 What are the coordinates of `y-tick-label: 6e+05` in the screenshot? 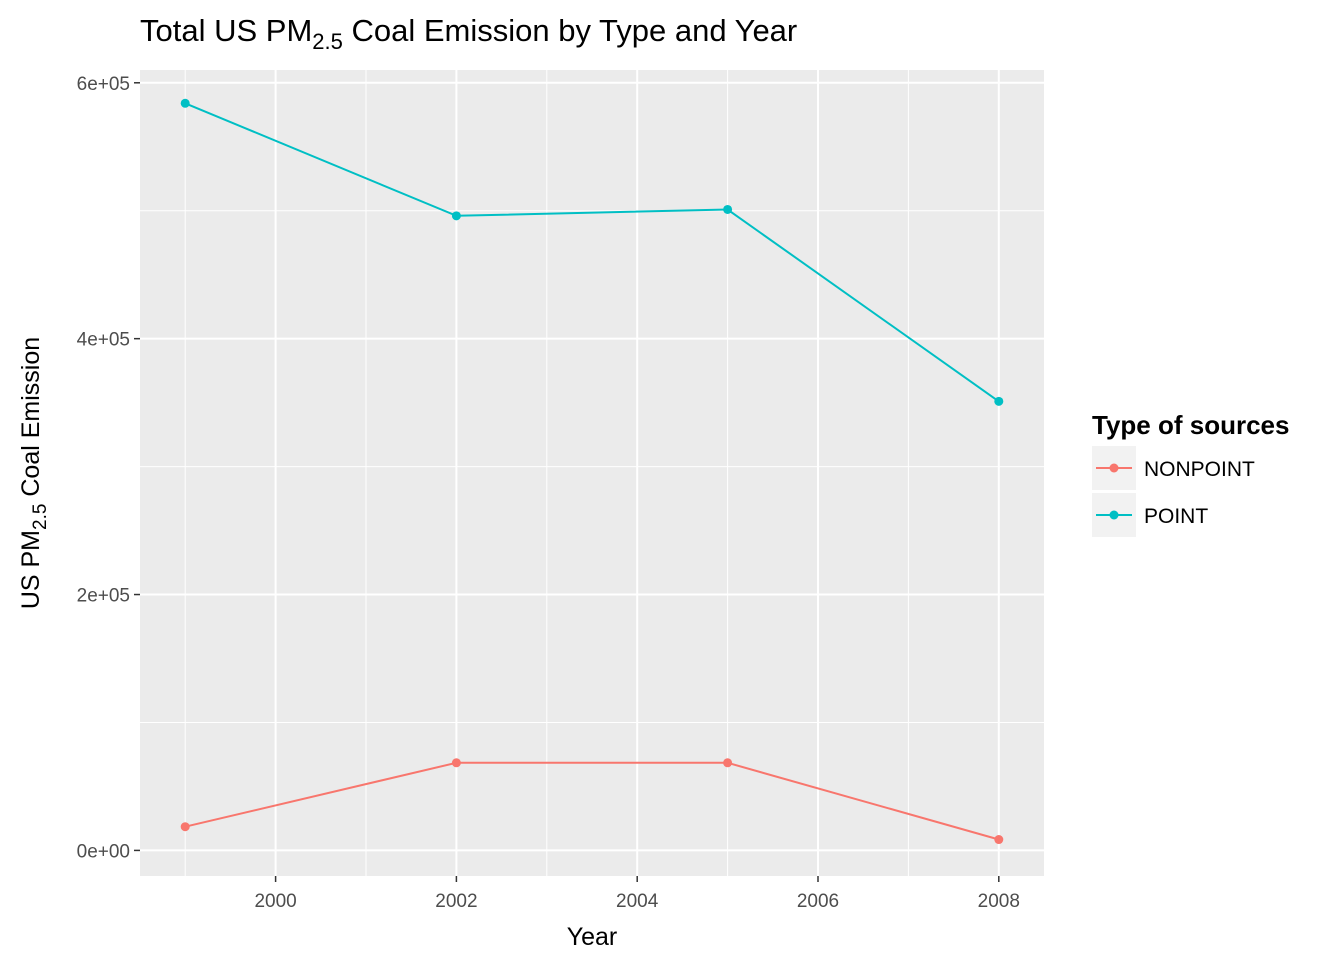 It's located at (103, 84).